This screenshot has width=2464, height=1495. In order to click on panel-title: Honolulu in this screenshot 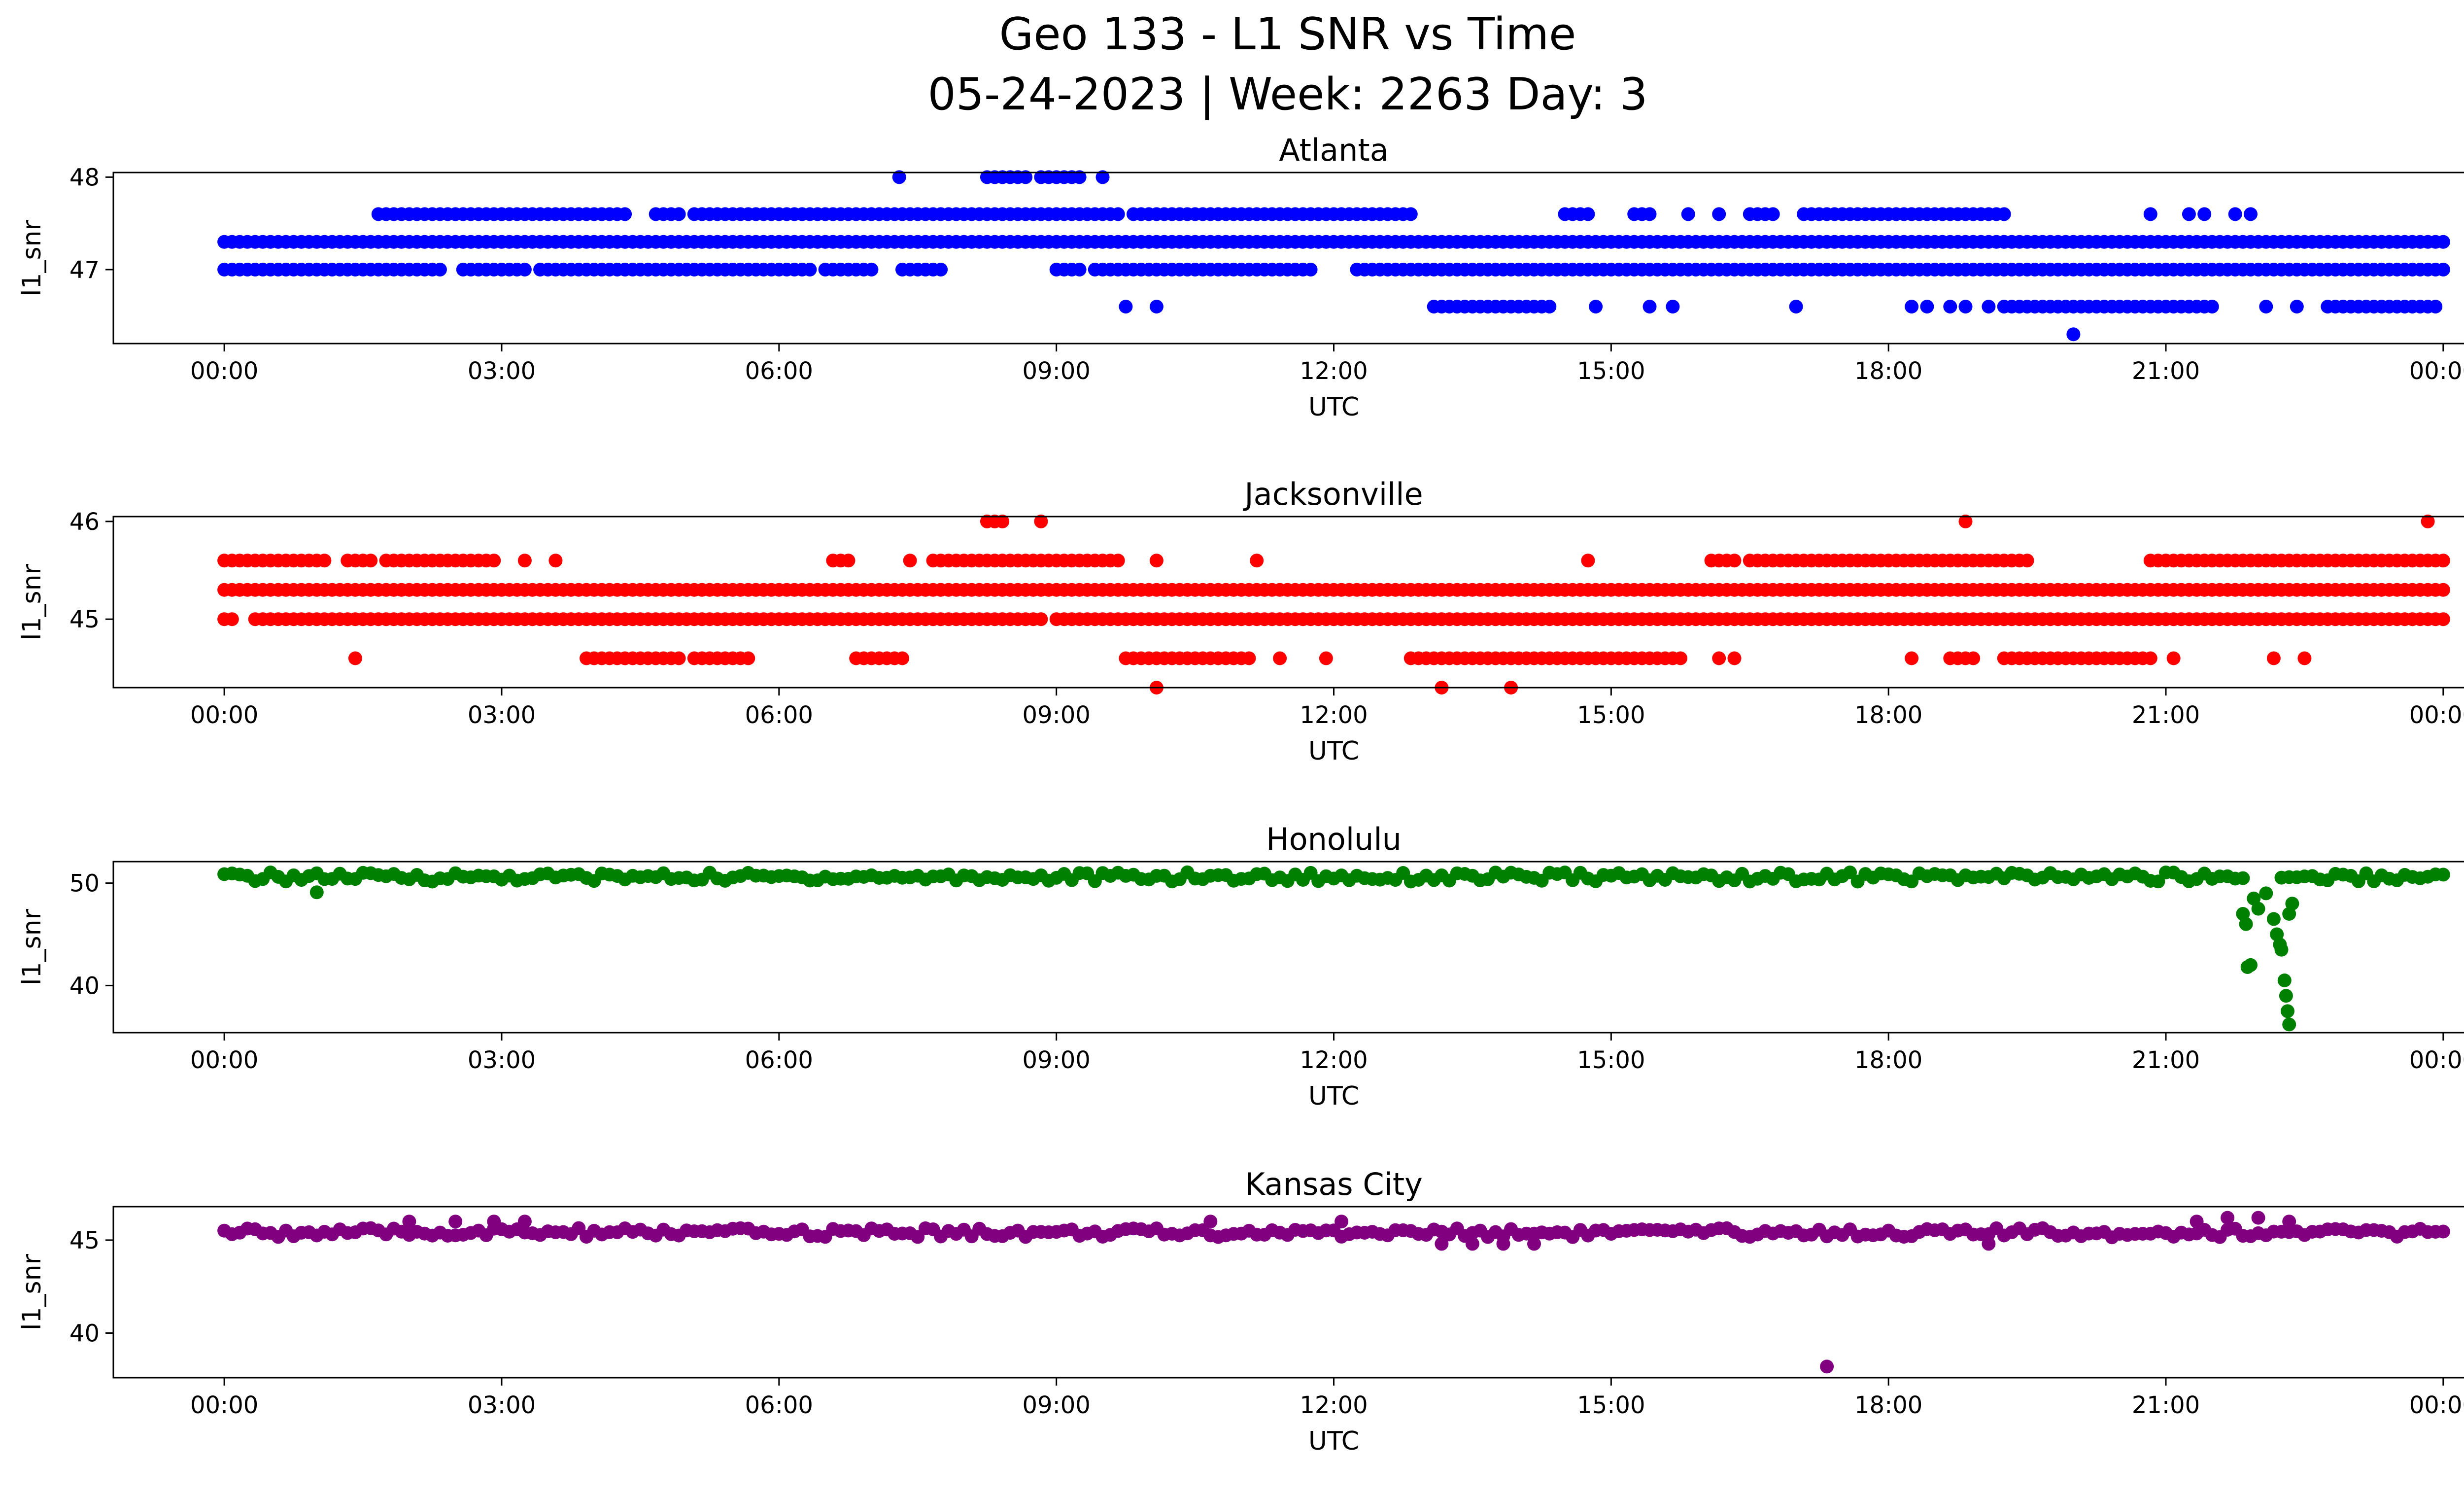, I will do `click(1334, 839)`.